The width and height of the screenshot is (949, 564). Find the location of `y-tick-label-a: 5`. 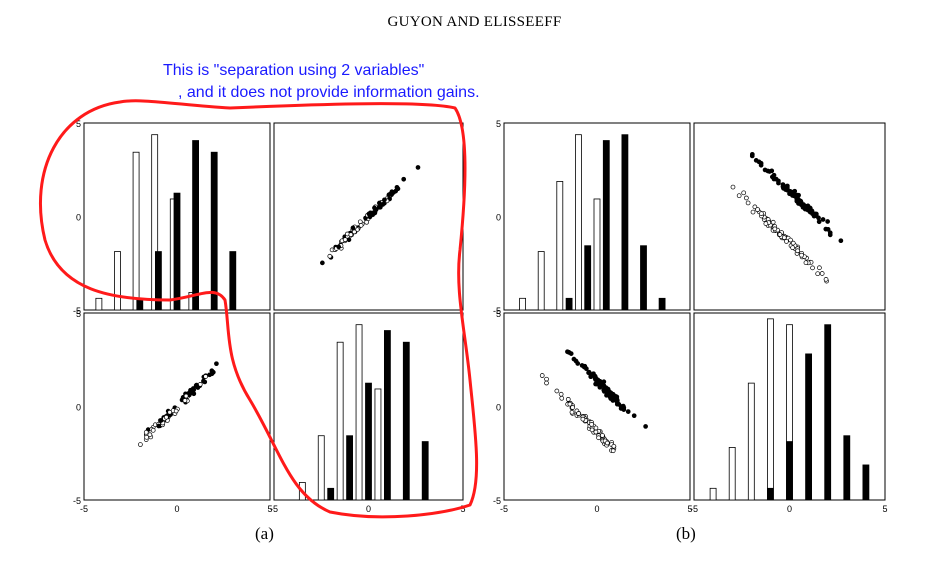

y-tick-label-a: 5 is located at coordinates (78, 124).